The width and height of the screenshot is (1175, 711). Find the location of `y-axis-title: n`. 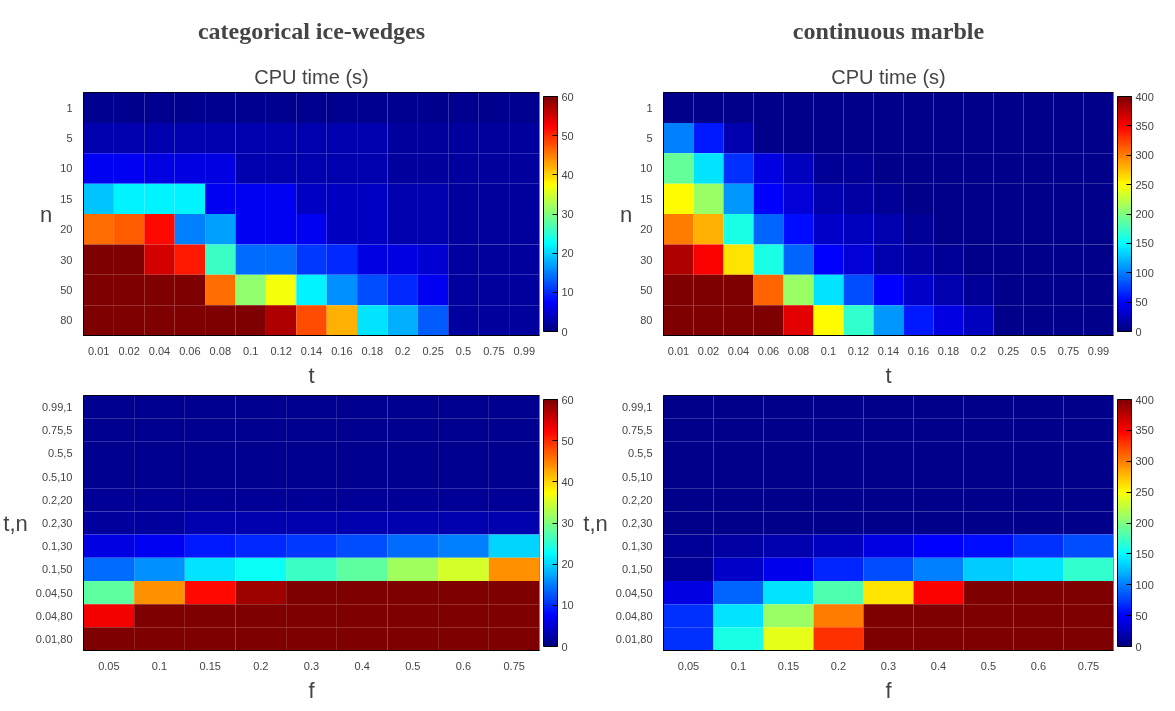

y-axis-title: n is located at coordinates (46, 214).